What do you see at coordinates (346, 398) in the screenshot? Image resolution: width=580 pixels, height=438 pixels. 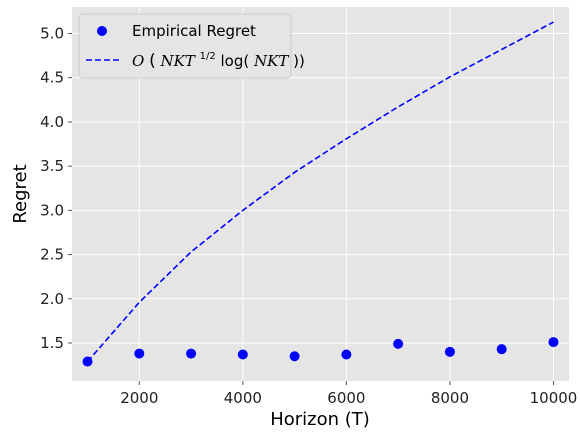 I see `x-tick-label: 6000` at bounding box center [346, 398].